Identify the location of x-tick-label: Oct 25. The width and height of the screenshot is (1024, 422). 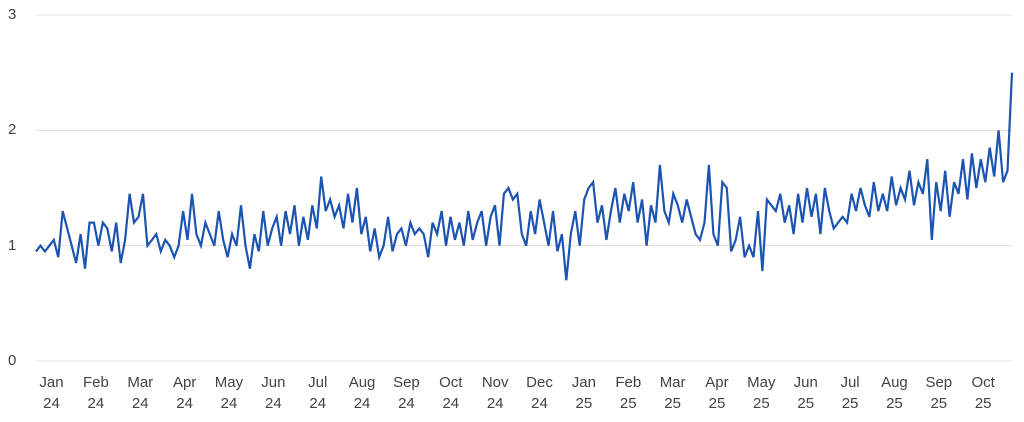
(983, 393).